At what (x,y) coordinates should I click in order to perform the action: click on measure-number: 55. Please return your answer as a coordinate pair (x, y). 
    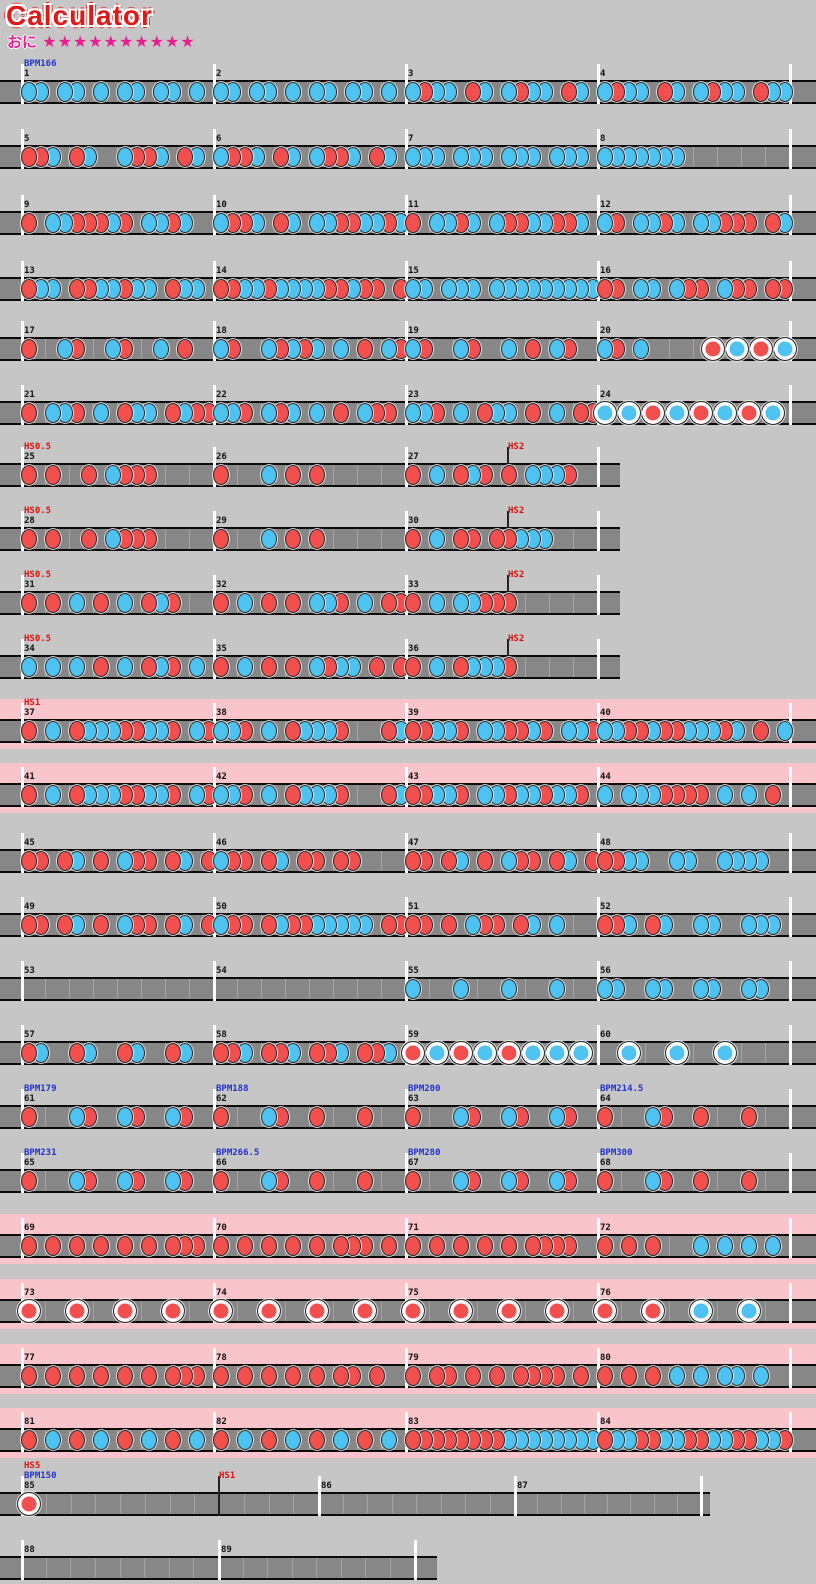
    Looking at the image, I should click on (413, 971).